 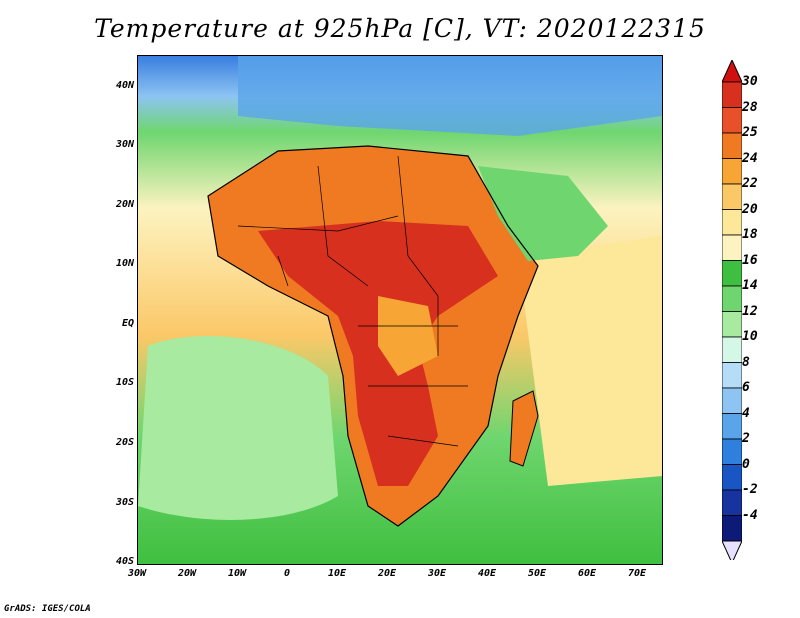 What do you see at coordinates (137, 573) in the screenshot?
I see `lon-label: 30W` at bounding box center [137, 573].